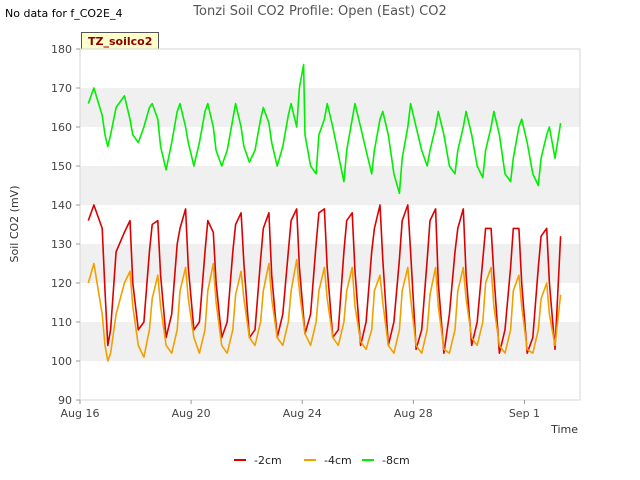  Describe the element at coordinates (120, 41) in the screenshot. I see `site-badge: TZ_soilco2` at that location.